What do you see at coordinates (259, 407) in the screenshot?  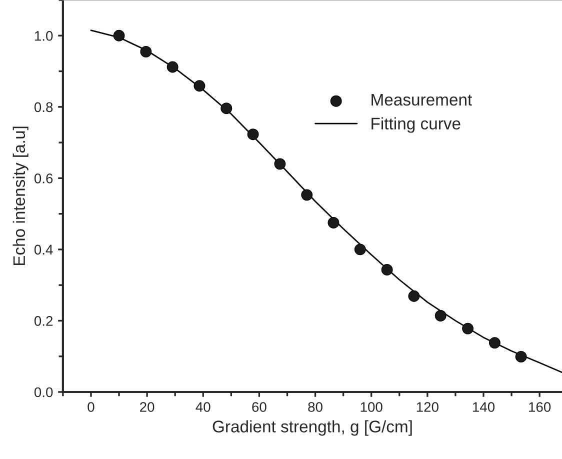 I see `x-tick-label: 60` at bounding box center [259, 407].